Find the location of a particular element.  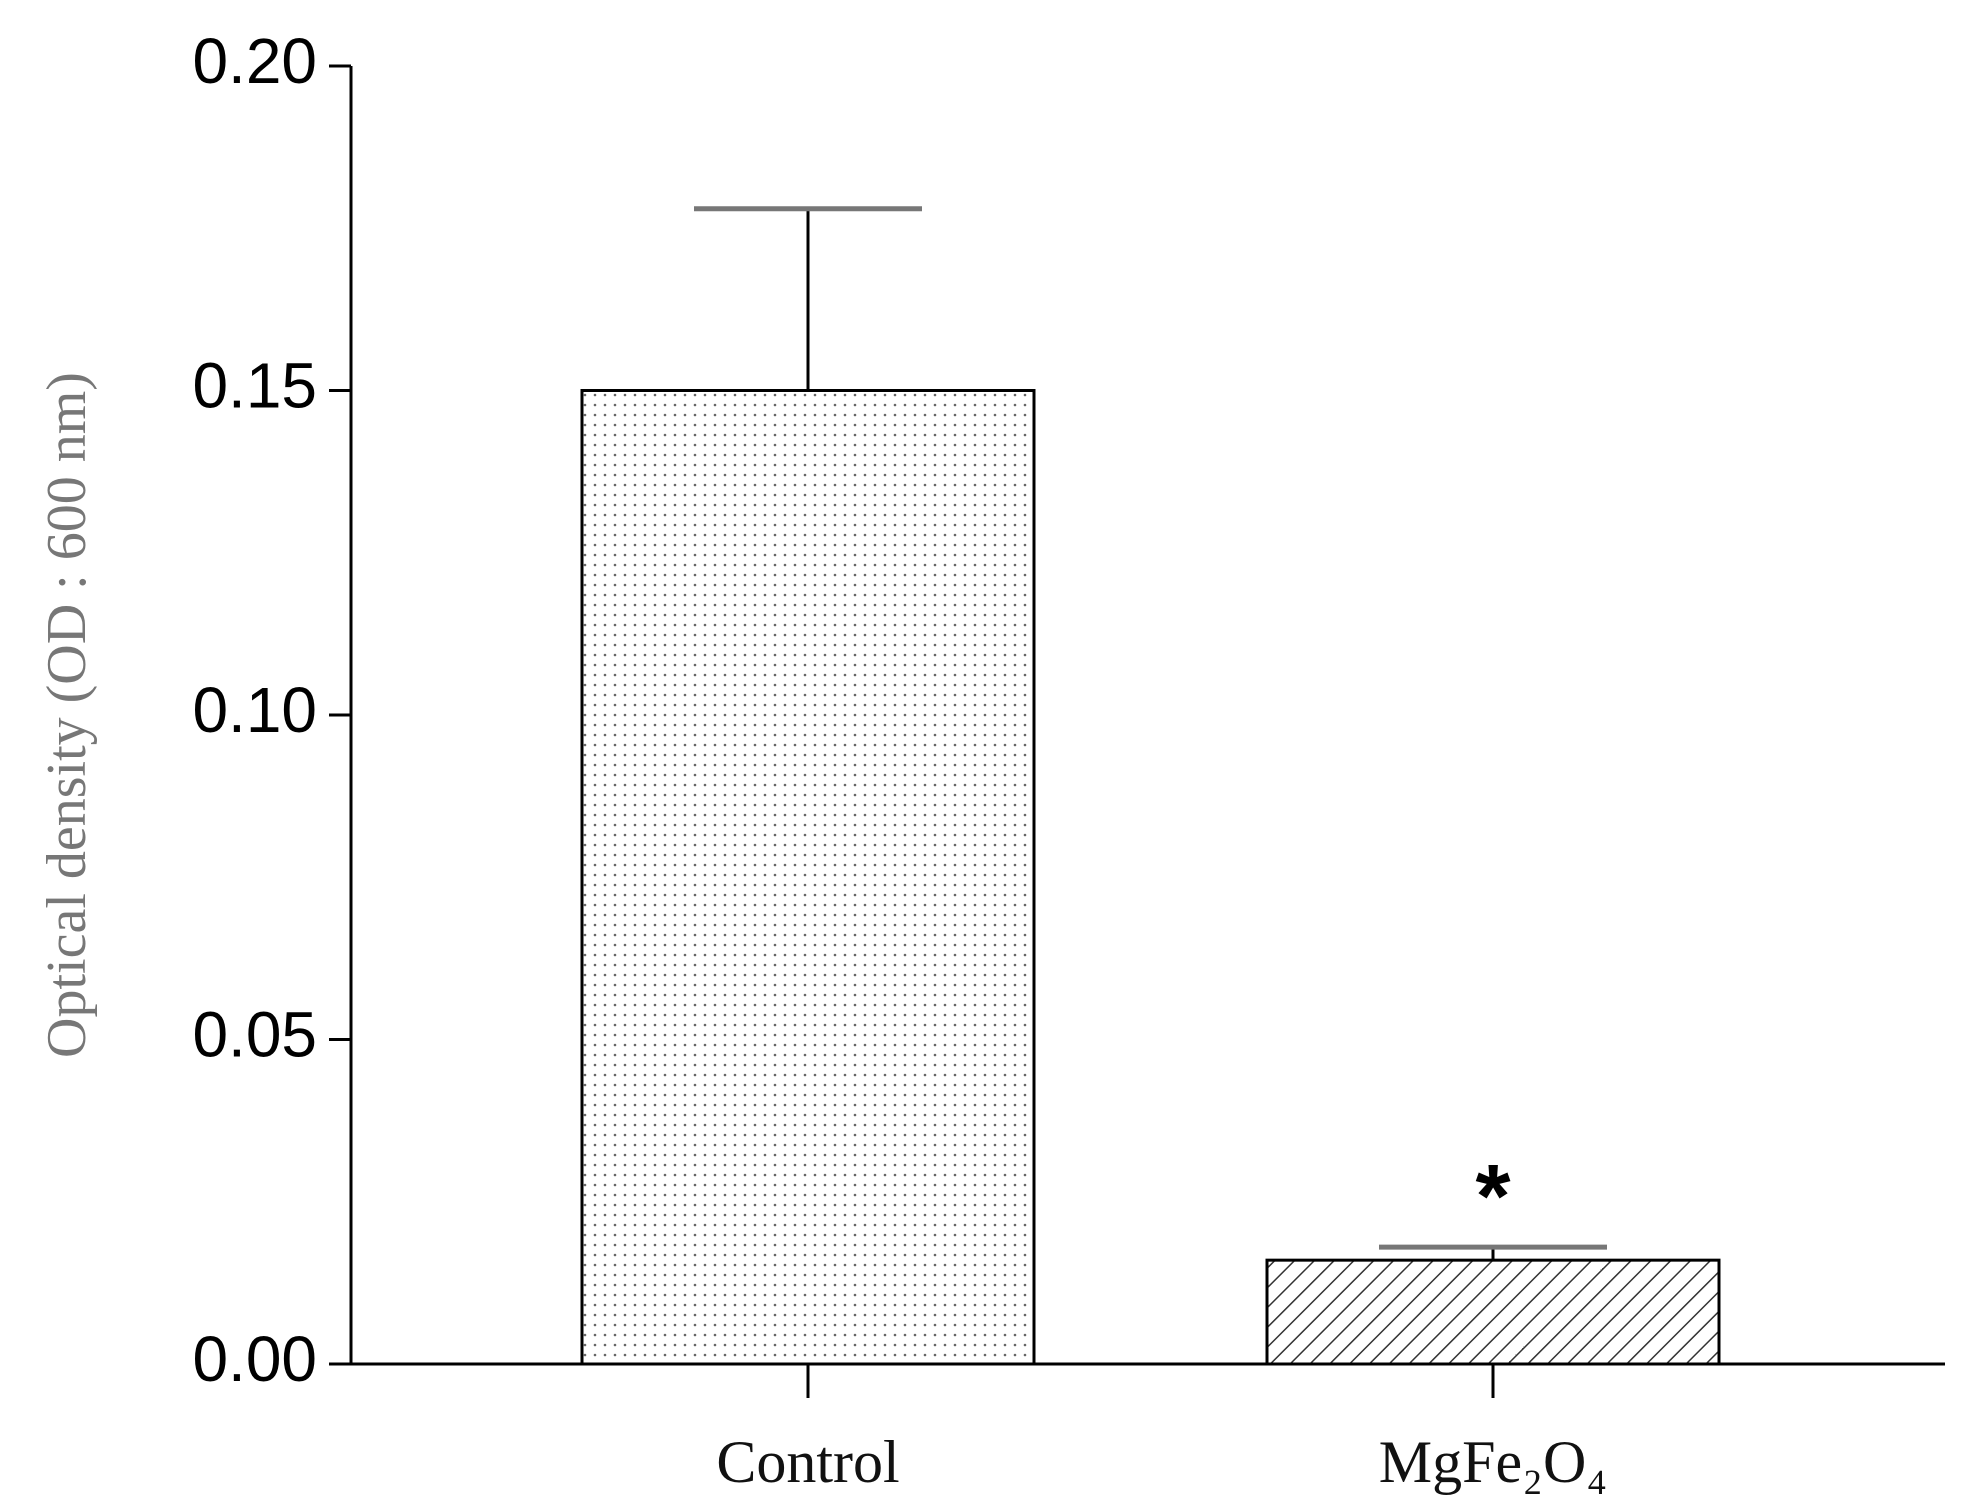

x-tick-label: MgFe₂O₄ is located at coordinates (1493, 1462).